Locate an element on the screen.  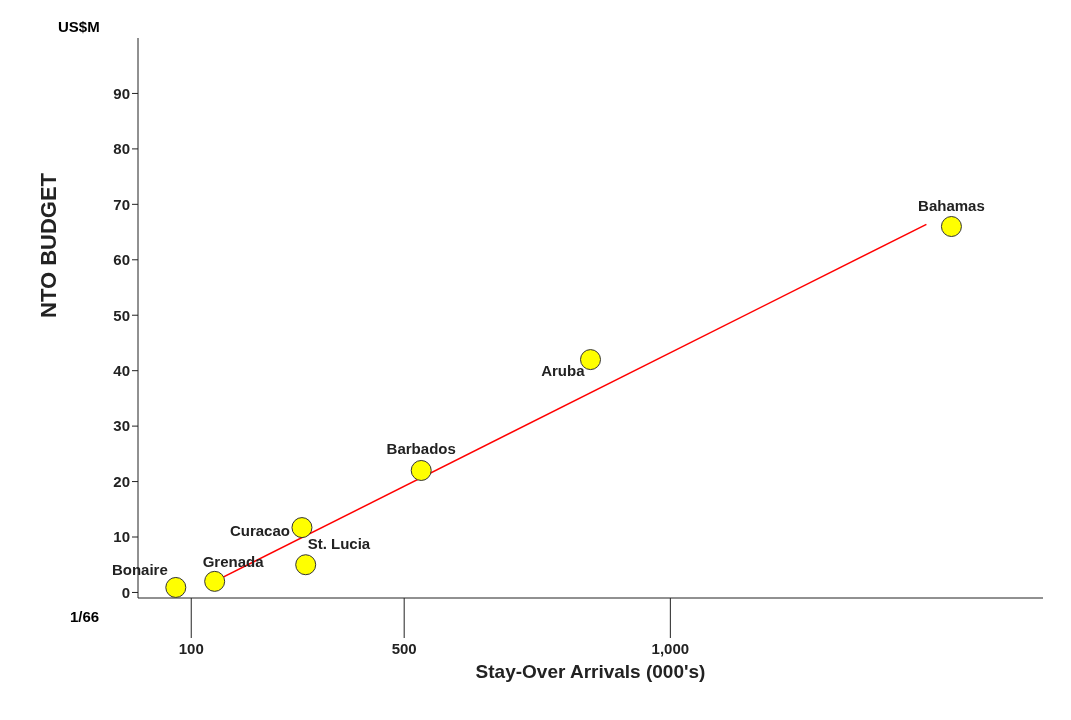
y-tick-label: 80 is located at coordinates (121, 149).